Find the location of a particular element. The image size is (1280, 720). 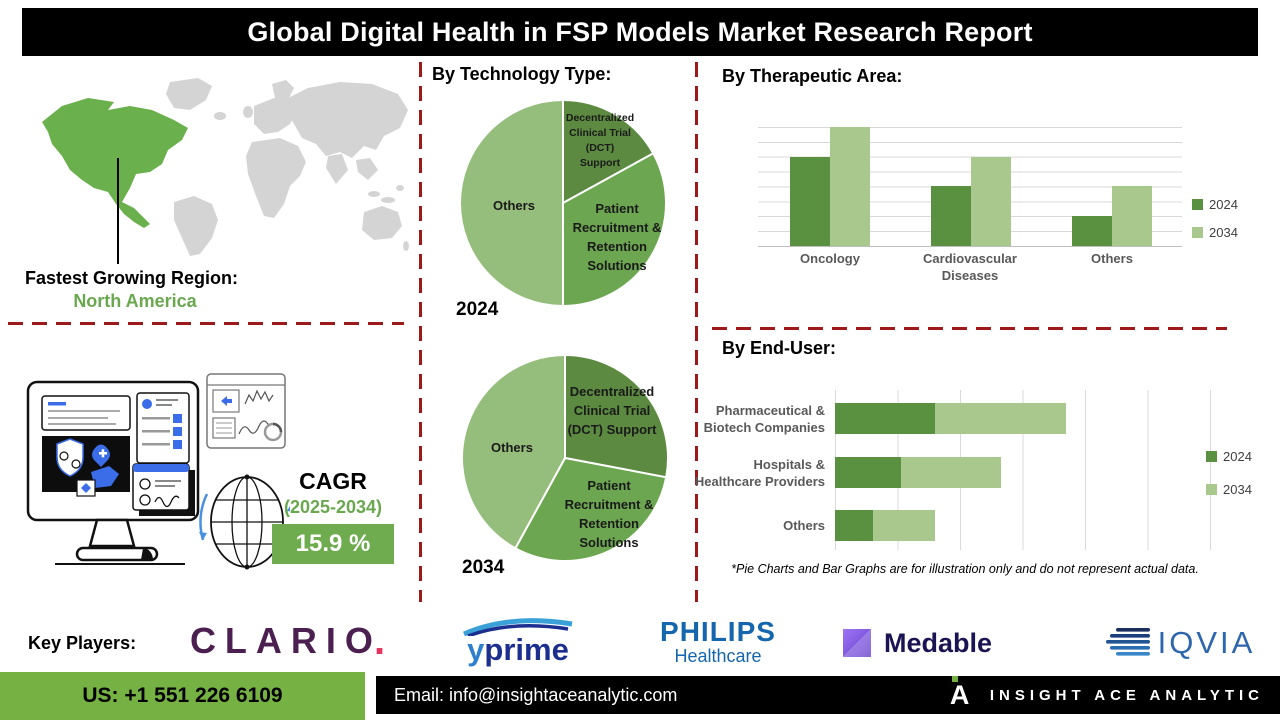

map-other-regions is located at coordinates (287, 167).